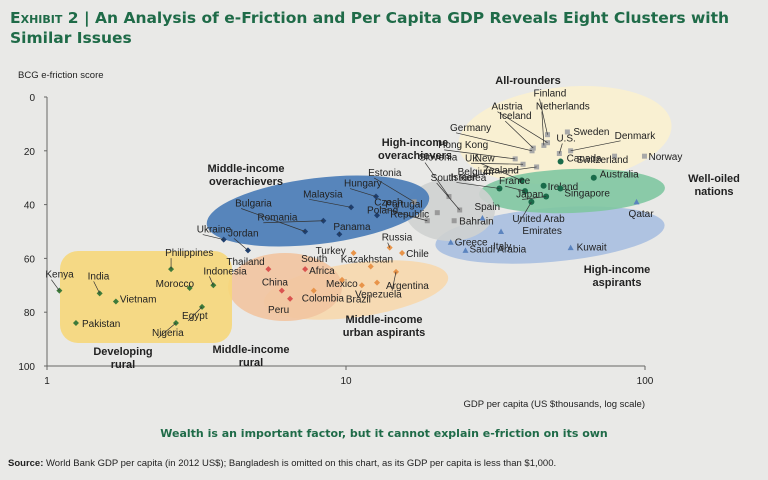 Image resolution: width=768 pixels, height=480 pixels. What do you see at coordinates (560, 161) in the screenshot?
I see `data-point-canada` at bounding box center [560, 161].